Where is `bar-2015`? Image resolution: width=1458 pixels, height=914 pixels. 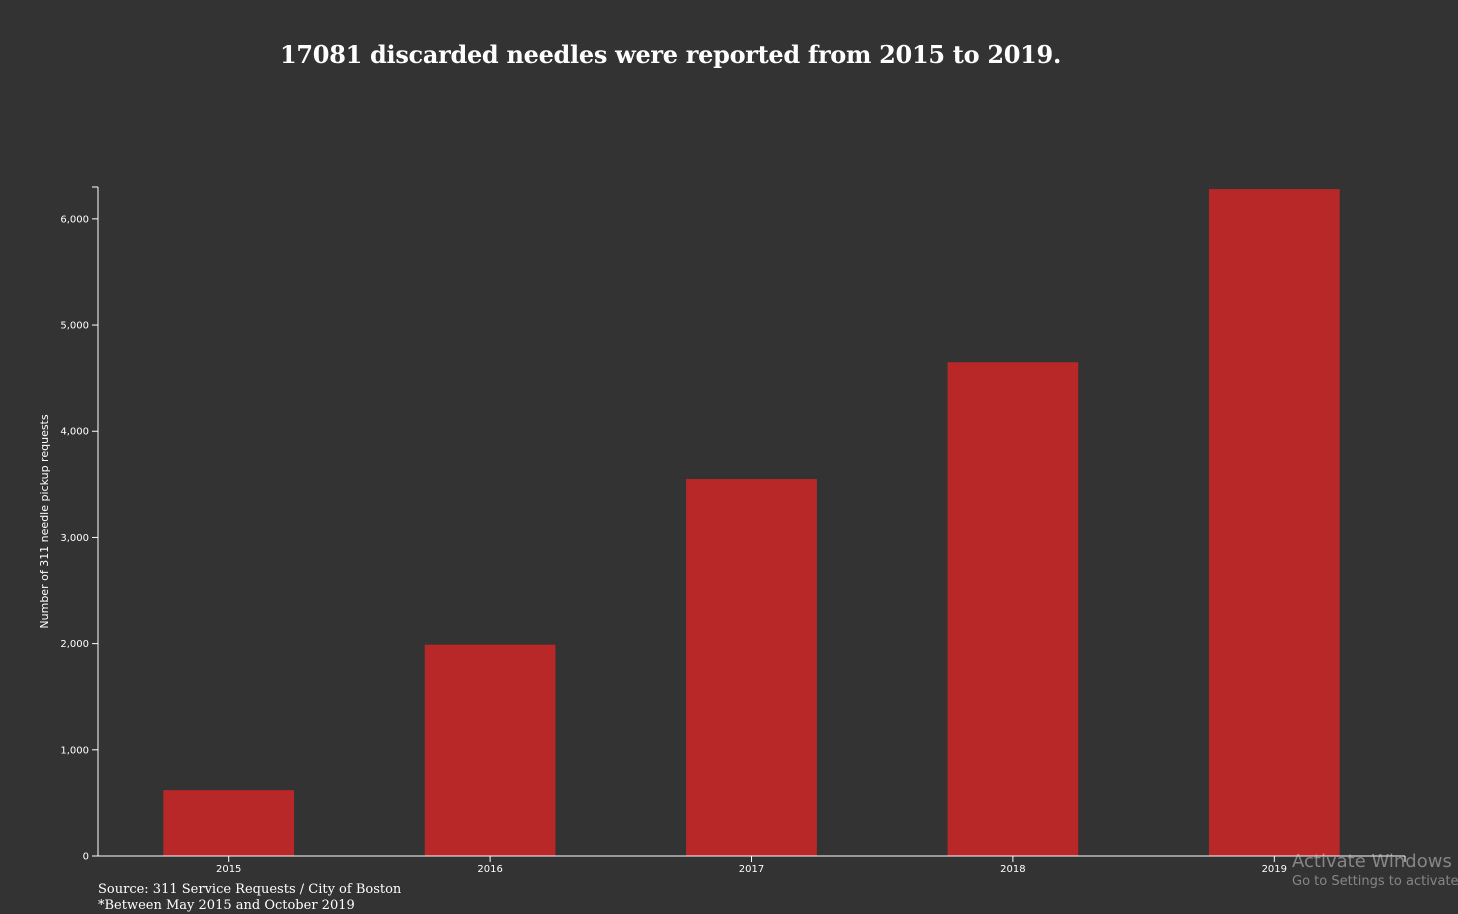
bar-2015 is located at coordinates (229, 823).